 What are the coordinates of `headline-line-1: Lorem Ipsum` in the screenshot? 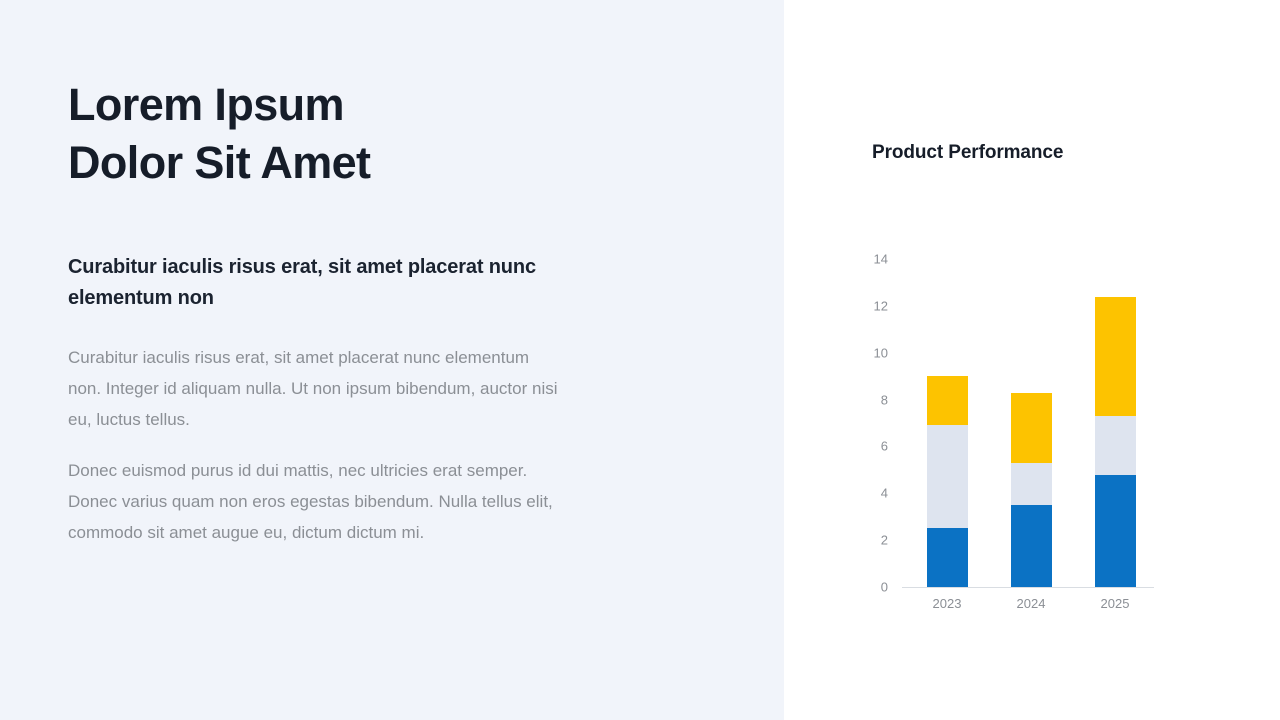 It's located at (206, 104).